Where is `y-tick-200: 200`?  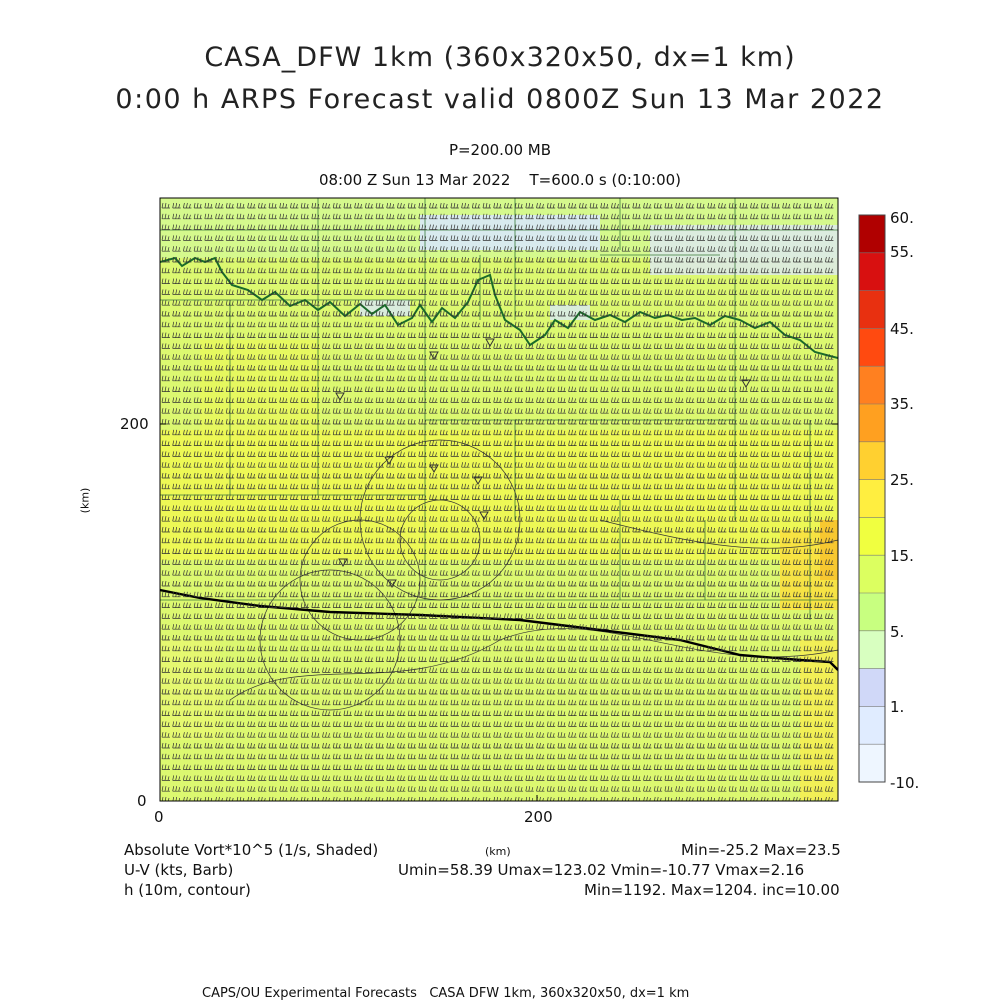
y-tick-200: 200 is located at coordinates (134, 424).